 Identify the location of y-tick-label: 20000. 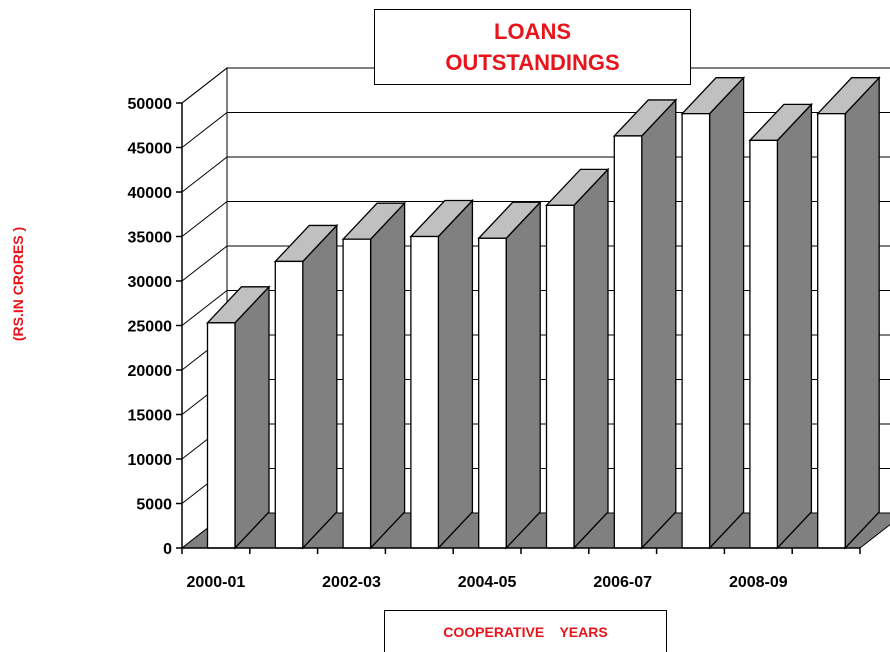
(150, 371).